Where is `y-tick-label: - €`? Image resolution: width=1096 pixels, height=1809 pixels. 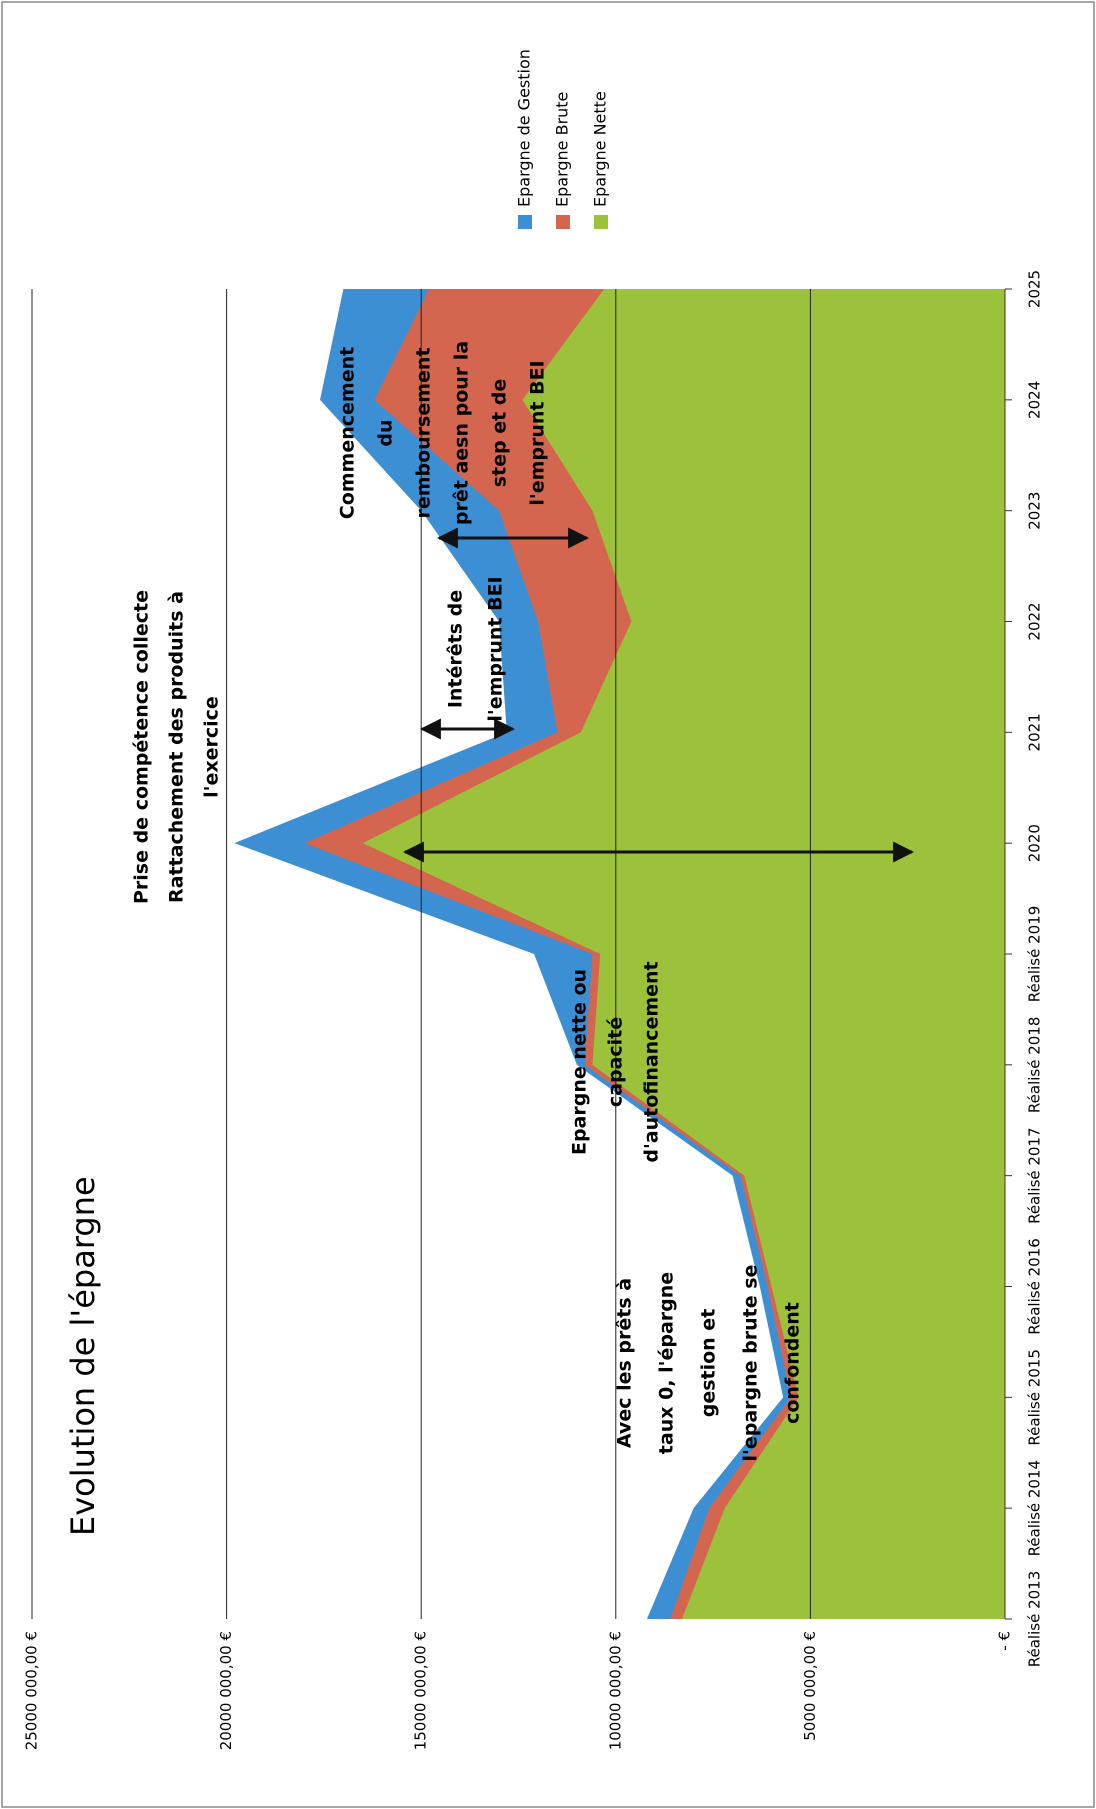
y-tick-label: - € is located at coordinates (1005, 1641).